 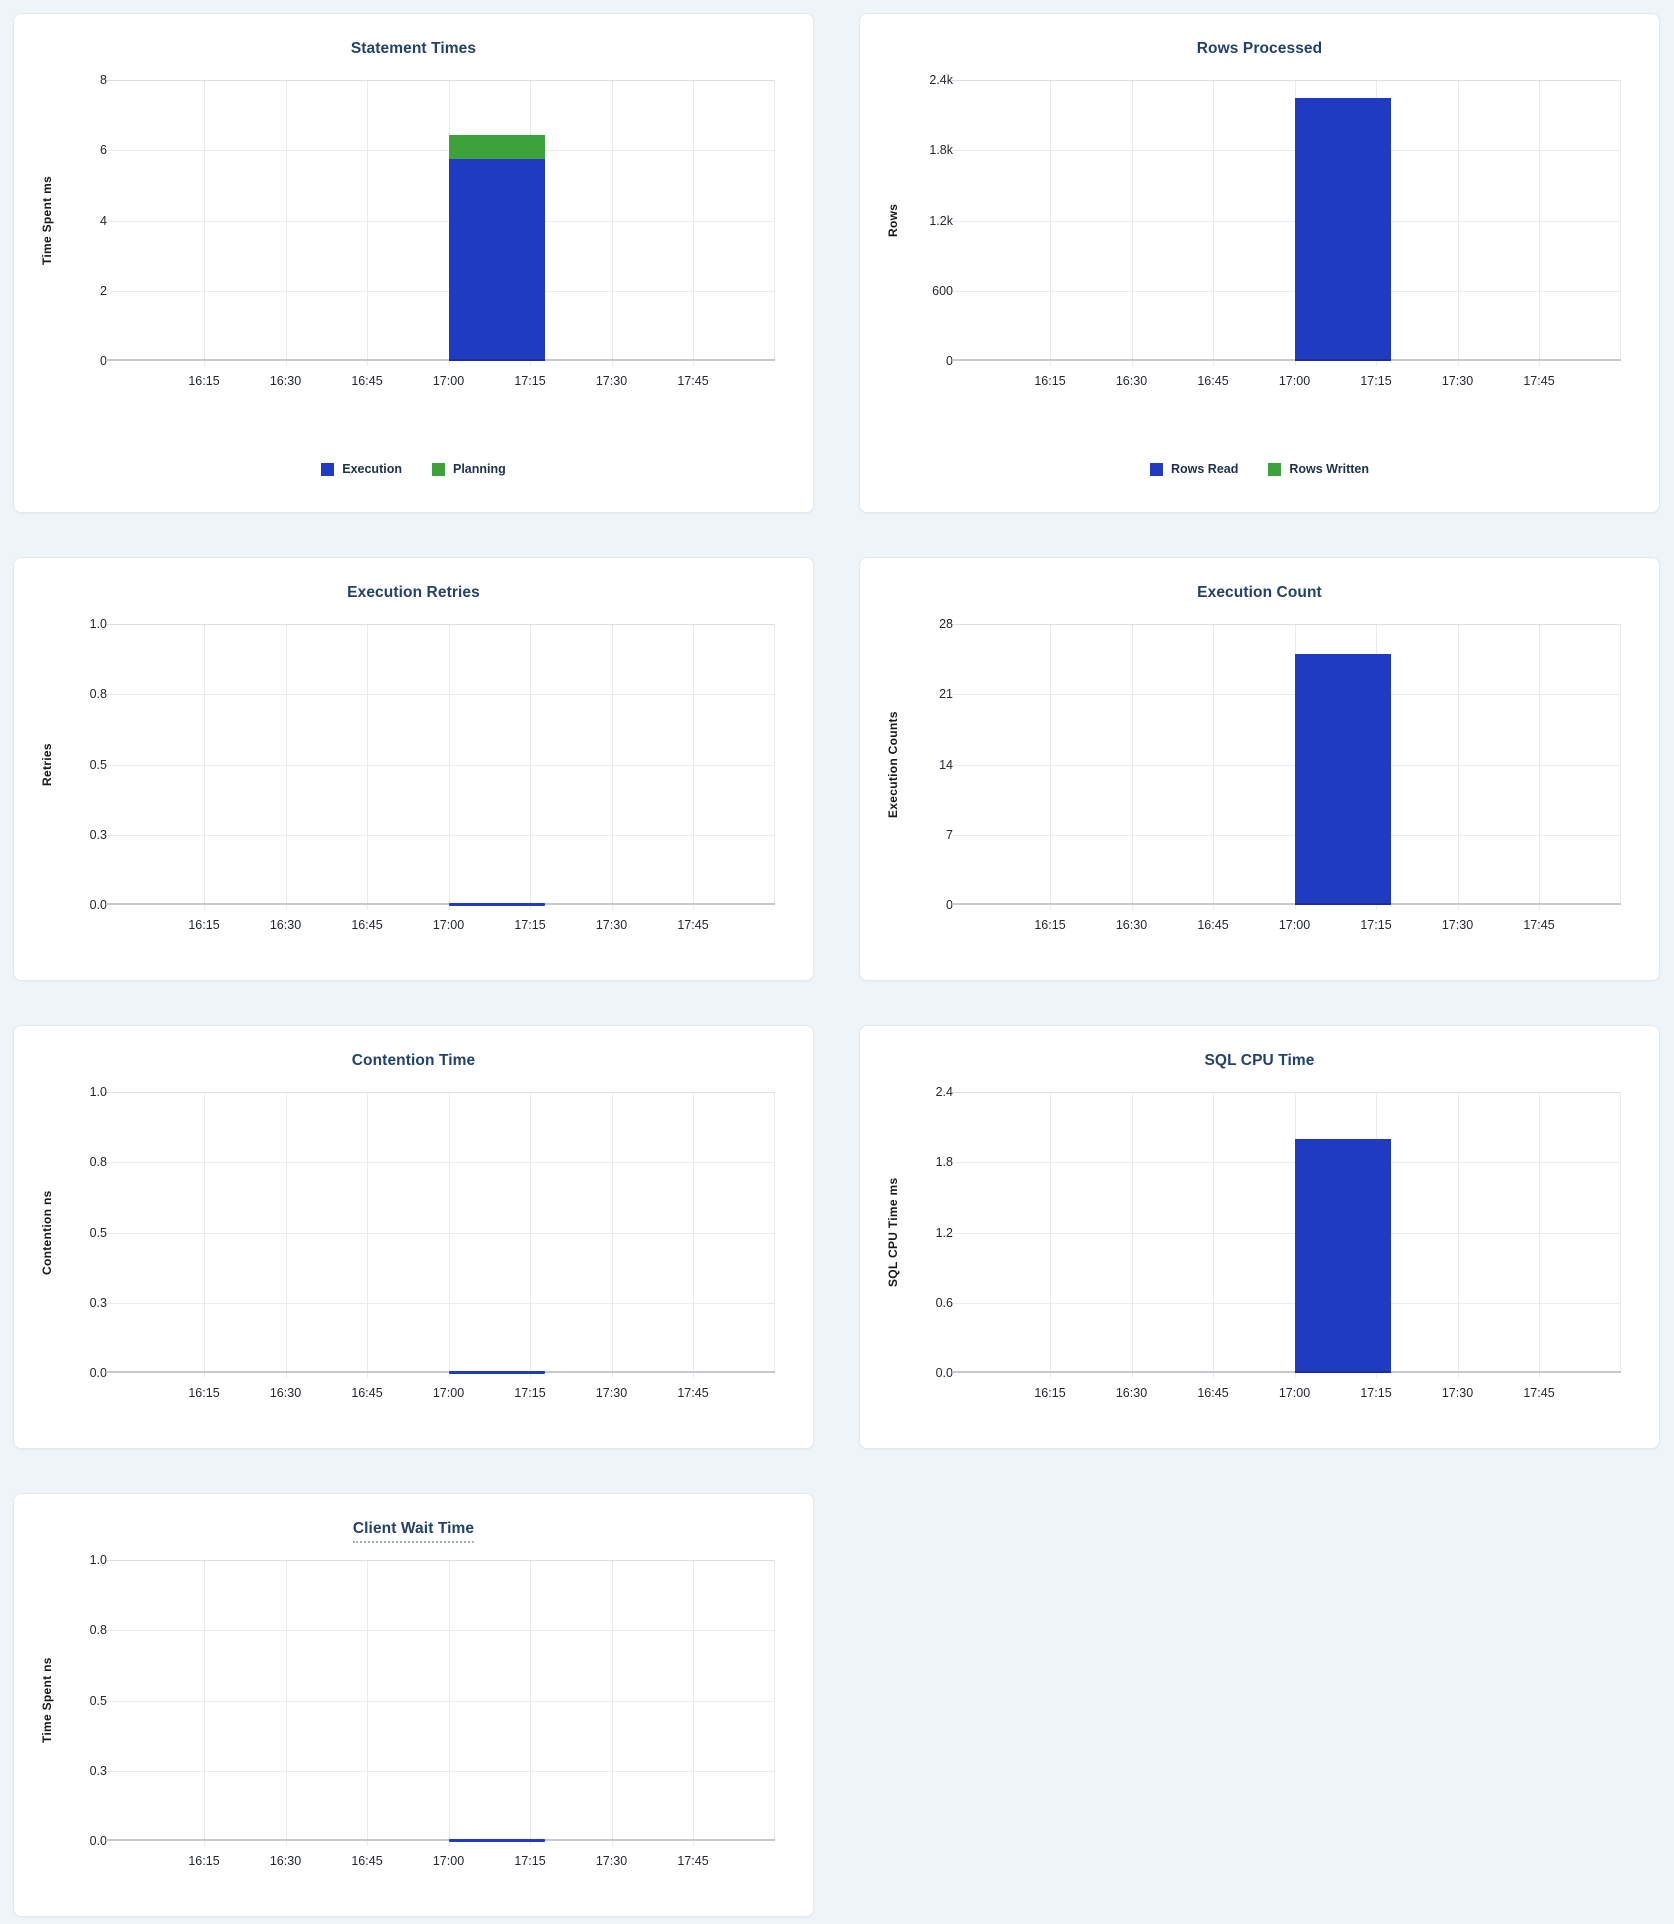 I want to click on x-axis-line, so click(x=440, y=1840).